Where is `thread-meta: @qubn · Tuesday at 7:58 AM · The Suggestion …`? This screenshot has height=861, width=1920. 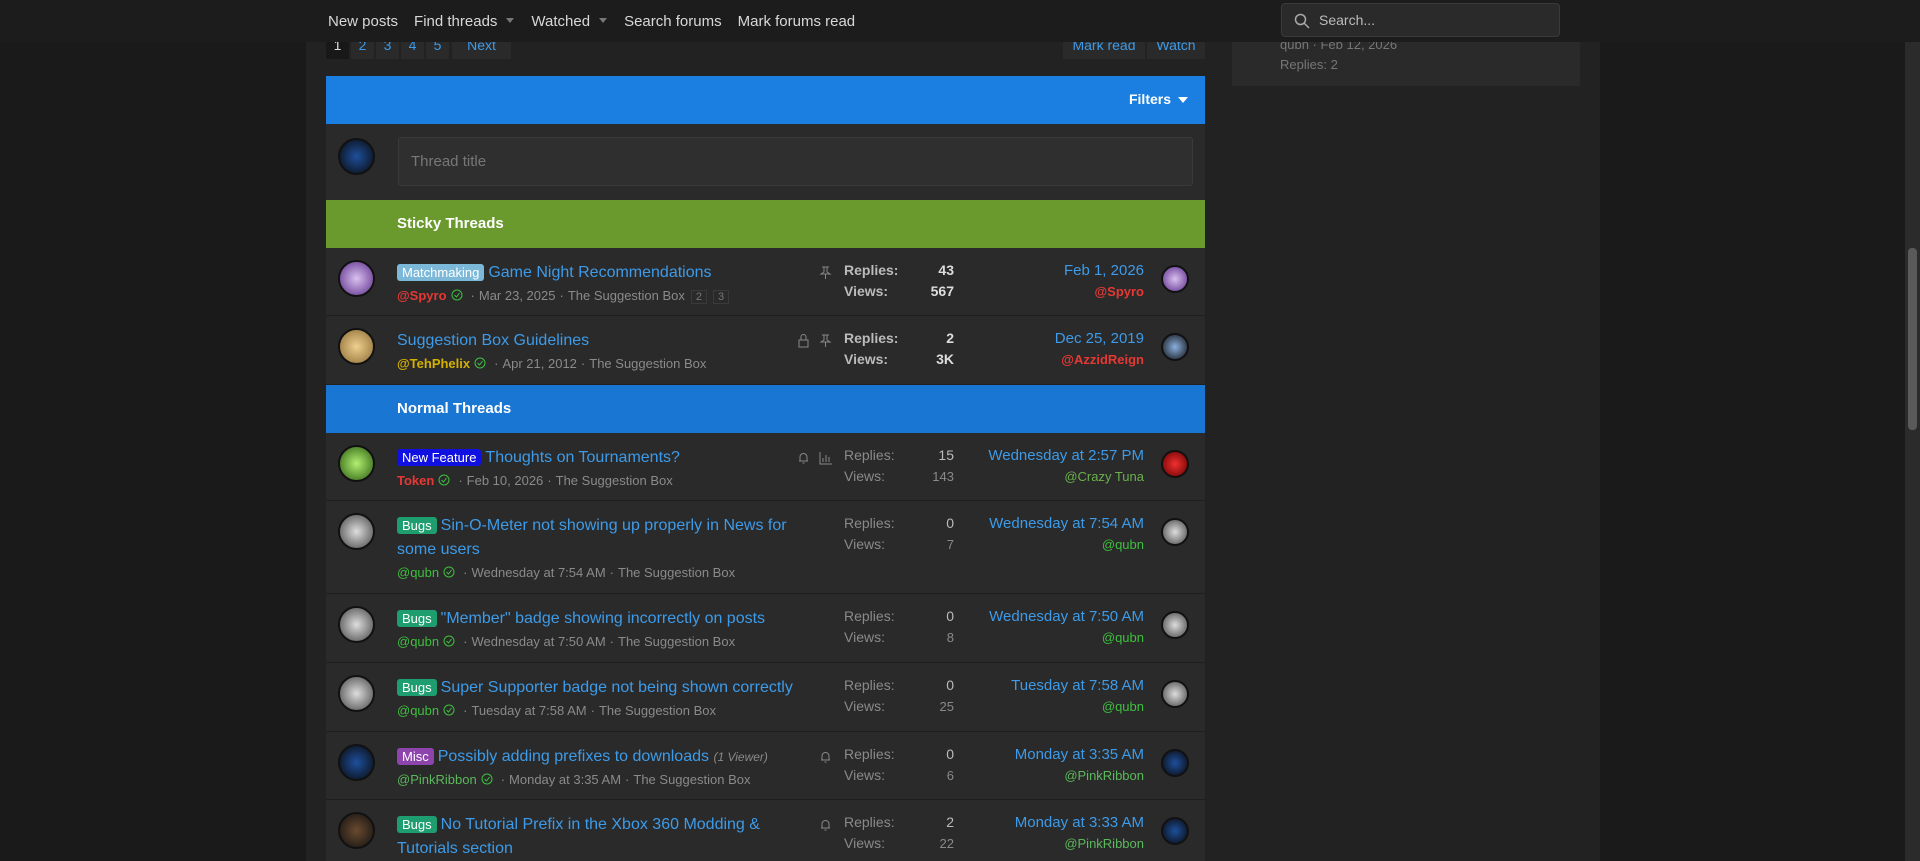 thread-meta: @qubn · Tuesday at 7:58 AM · The Suggestion … is located at coordinates (597, 710).